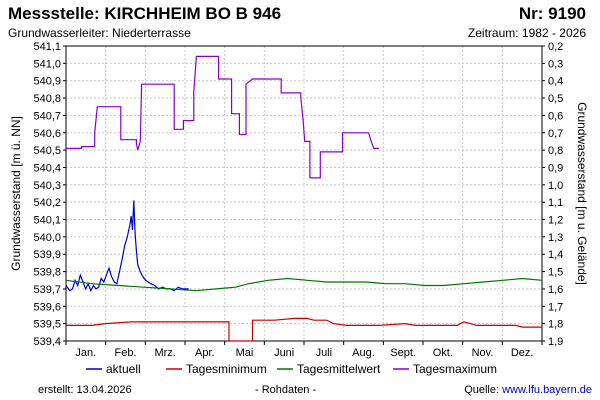  I want to click on y-tick-label-right: 0,2, so click(555, 47).